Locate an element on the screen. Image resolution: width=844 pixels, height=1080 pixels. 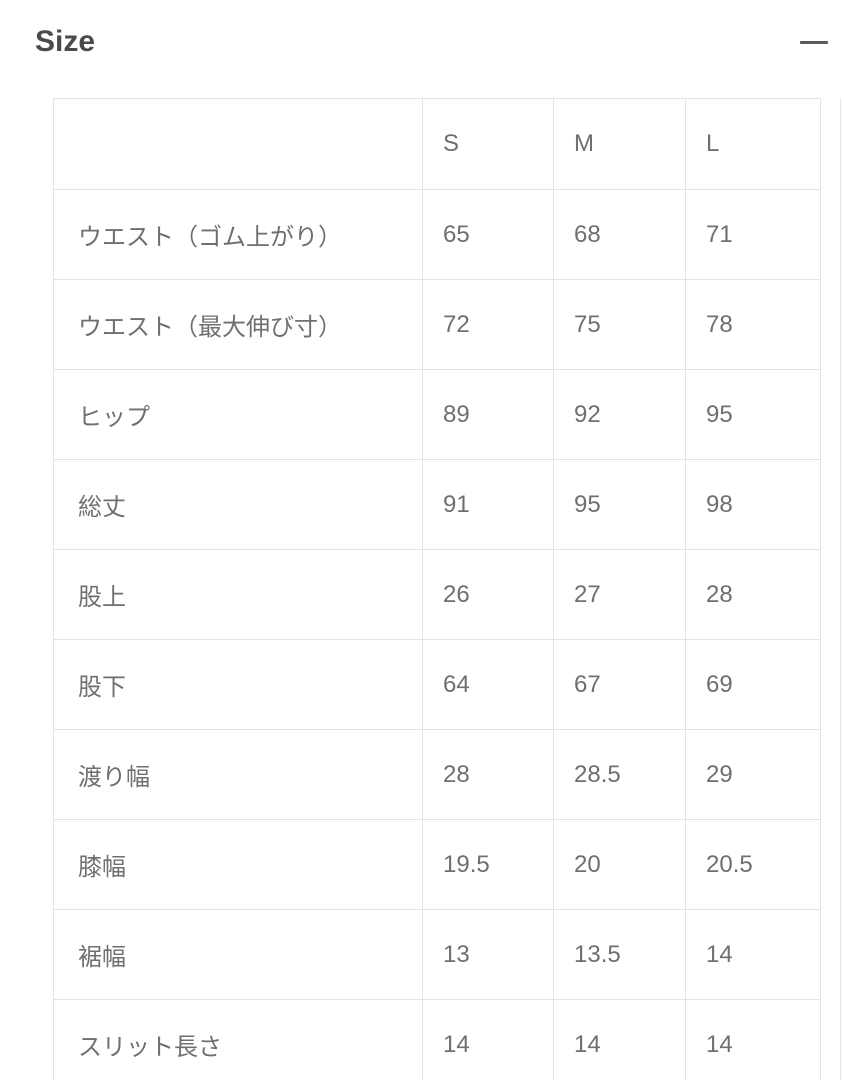
table-row: 裾幅 13 13.5 14 is located at coordinates (437, 954).